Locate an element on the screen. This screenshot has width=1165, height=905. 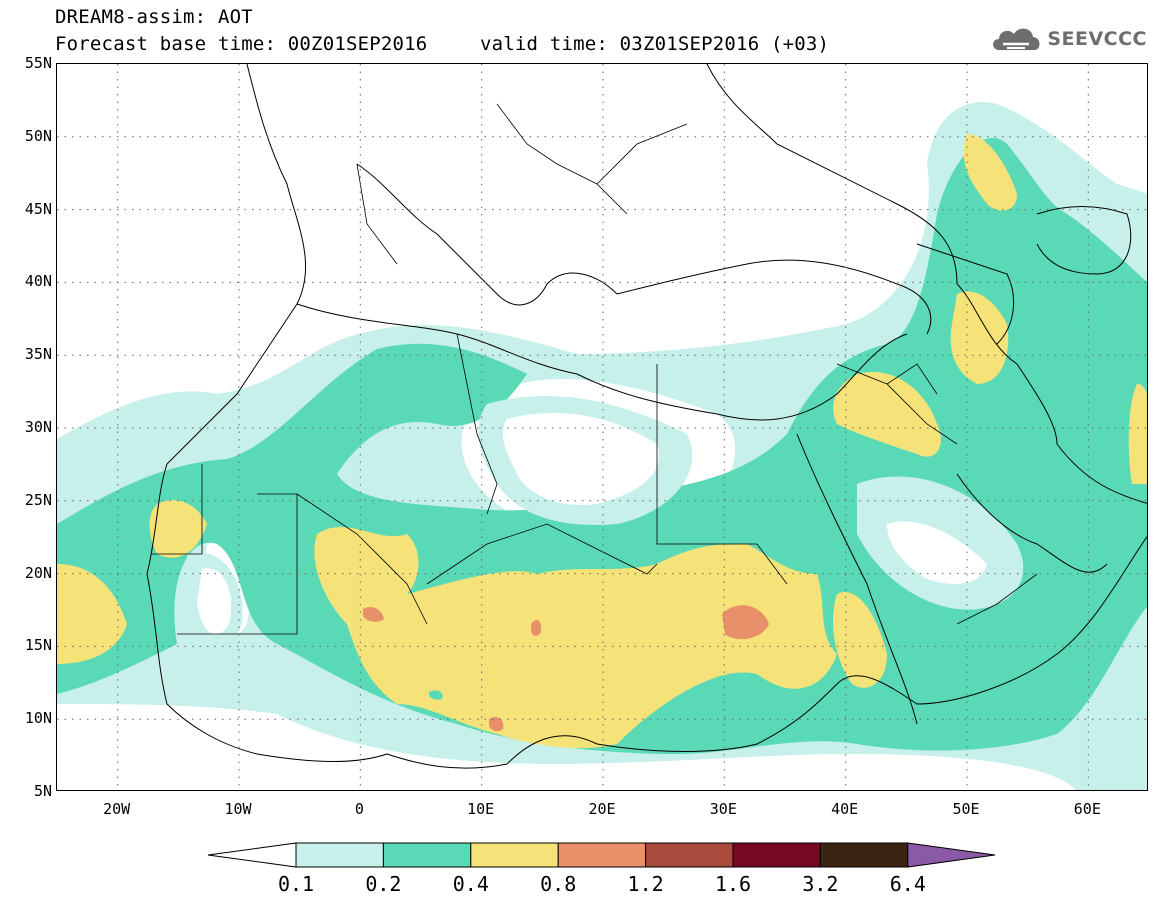
longitude-label: 10E is located at coordinates (481, 809).